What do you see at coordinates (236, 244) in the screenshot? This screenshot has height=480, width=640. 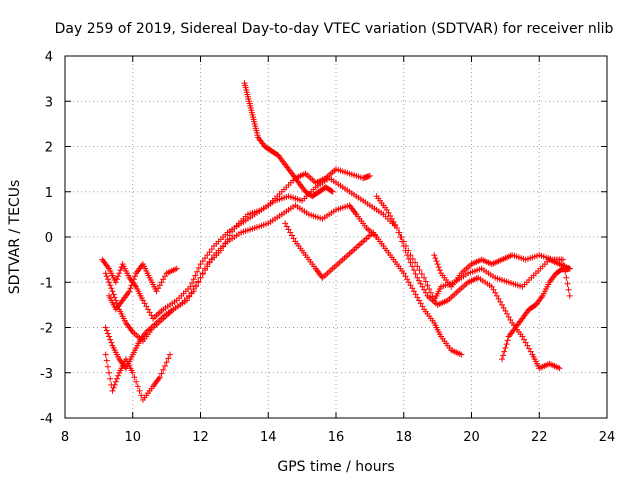 I see `series-arc-a` at bounding box center [236, 244].